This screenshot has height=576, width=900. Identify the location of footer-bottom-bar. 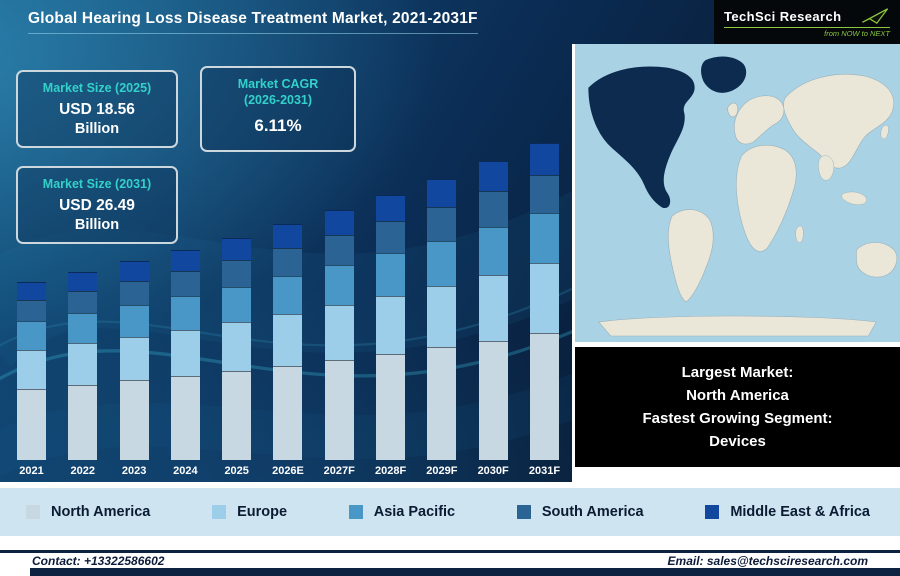
(465, 572).